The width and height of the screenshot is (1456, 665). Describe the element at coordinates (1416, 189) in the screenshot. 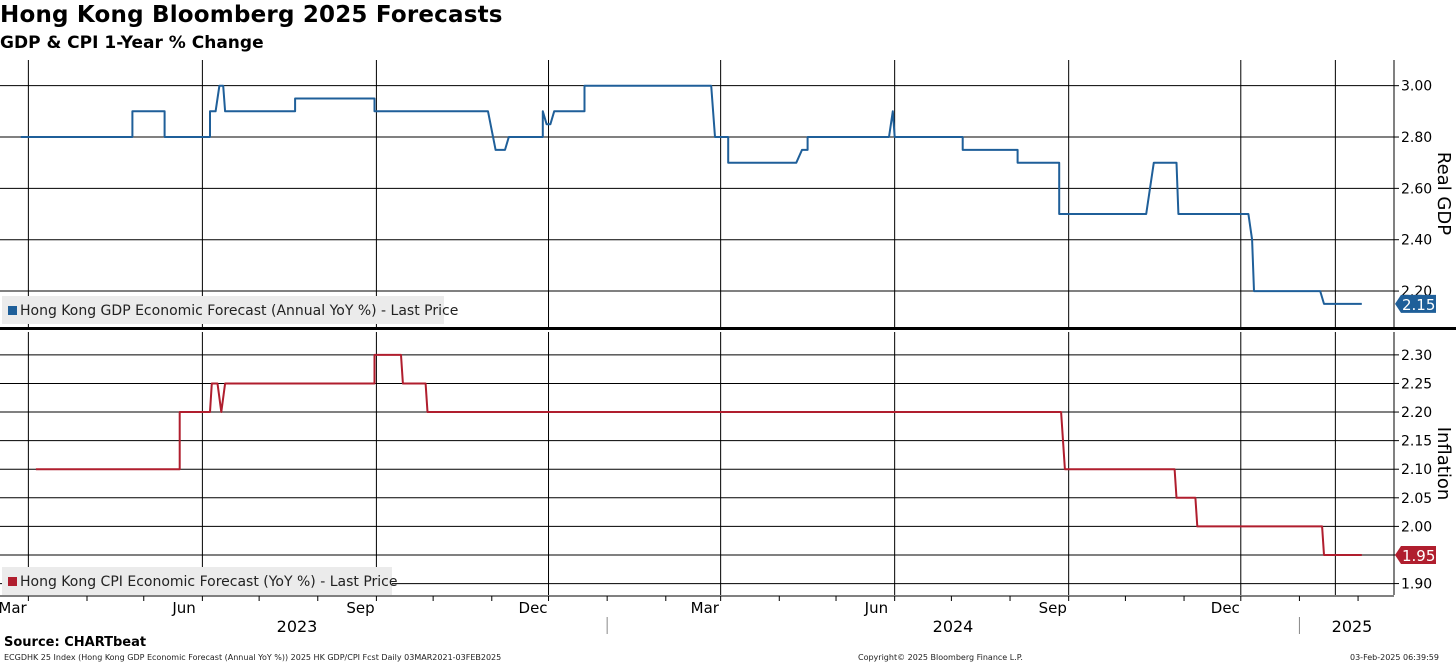

I see `y-tick-label: 2.60` at that location.